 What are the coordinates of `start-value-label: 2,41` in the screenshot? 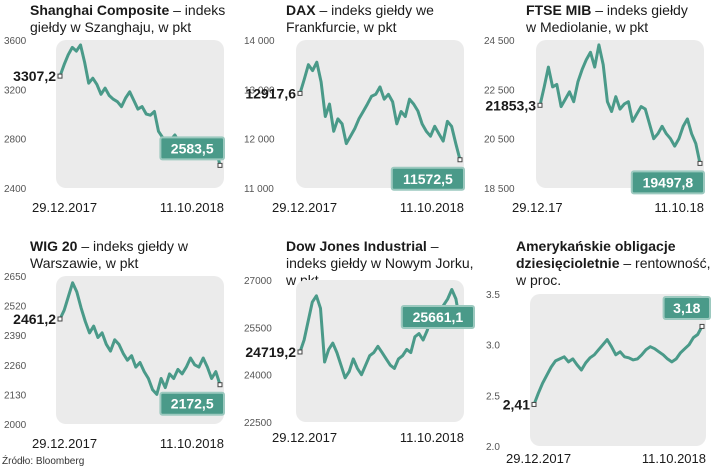 It's located at (516, 404).